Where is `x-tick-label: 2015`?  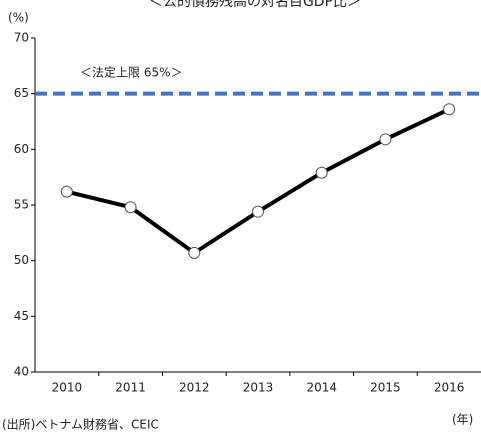
x-tick-label: 2015 is located at coordinates (385, 388).